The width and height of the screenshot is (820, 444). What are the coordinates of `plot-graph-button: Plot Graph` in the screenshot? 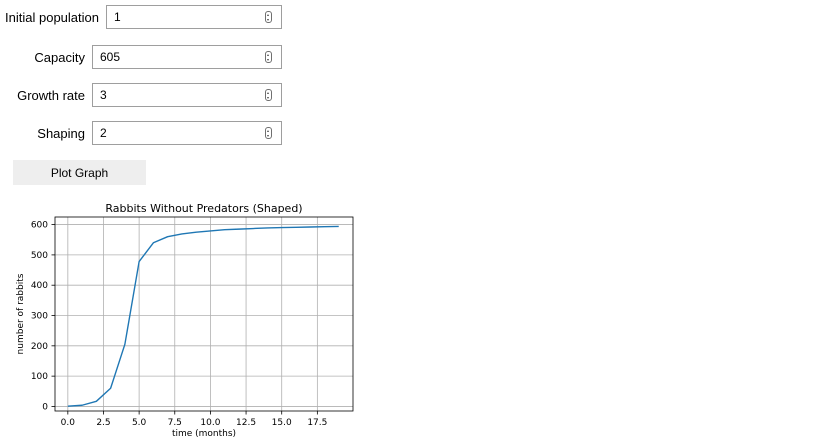 It's located at (79, 172).